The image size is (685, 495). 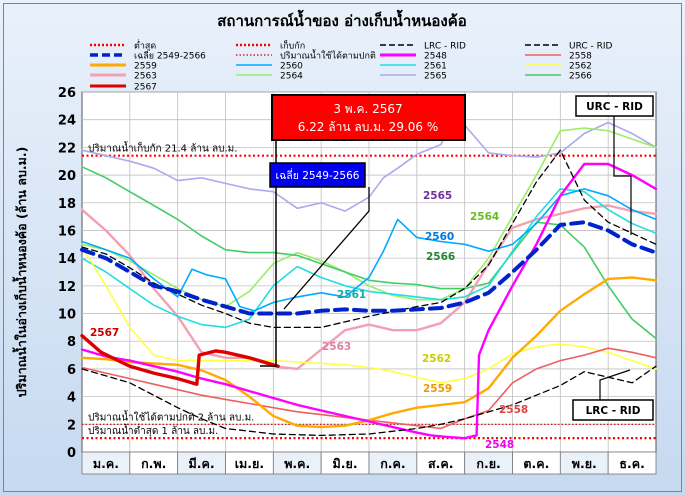 I want to click on series-year-label: 2560, so click(x=439, y=237).